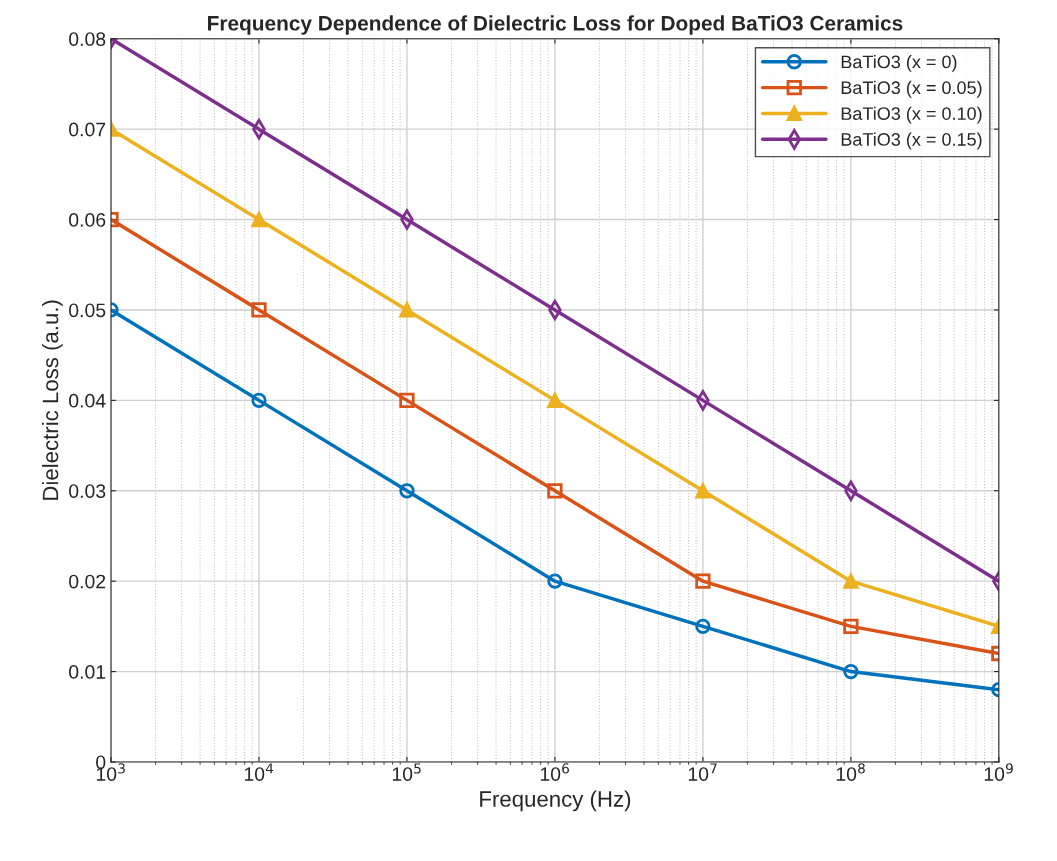  I want to click on y-tick-label: 0.01, so click(87, 672).